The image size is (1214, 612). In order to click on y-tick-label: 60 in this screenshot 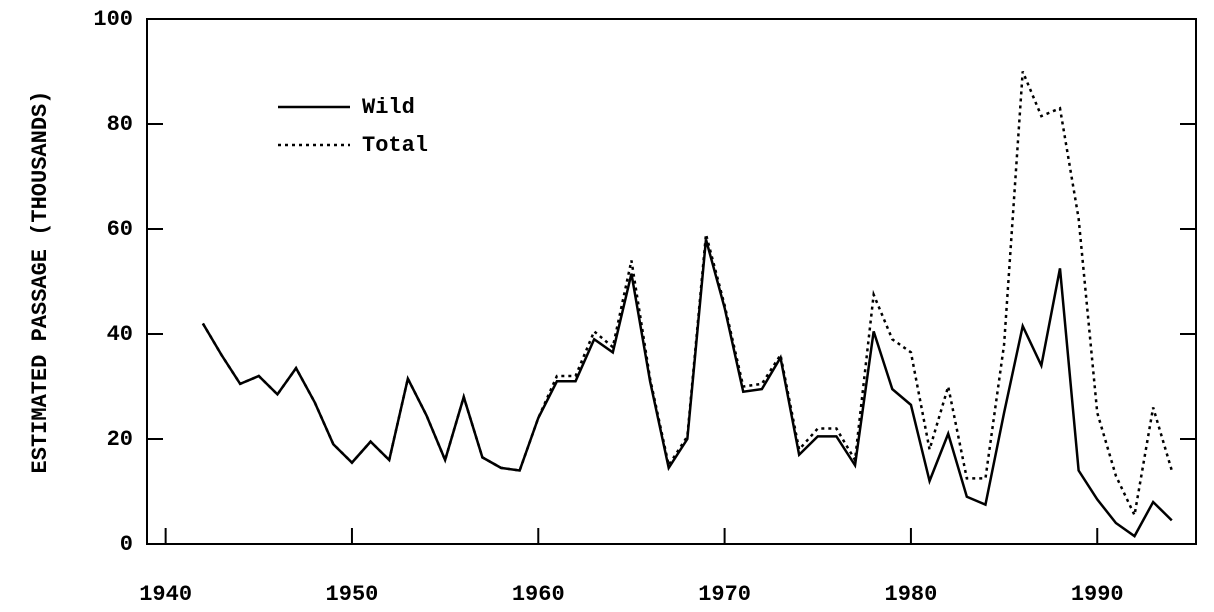, I will do `click(120, 229)`.